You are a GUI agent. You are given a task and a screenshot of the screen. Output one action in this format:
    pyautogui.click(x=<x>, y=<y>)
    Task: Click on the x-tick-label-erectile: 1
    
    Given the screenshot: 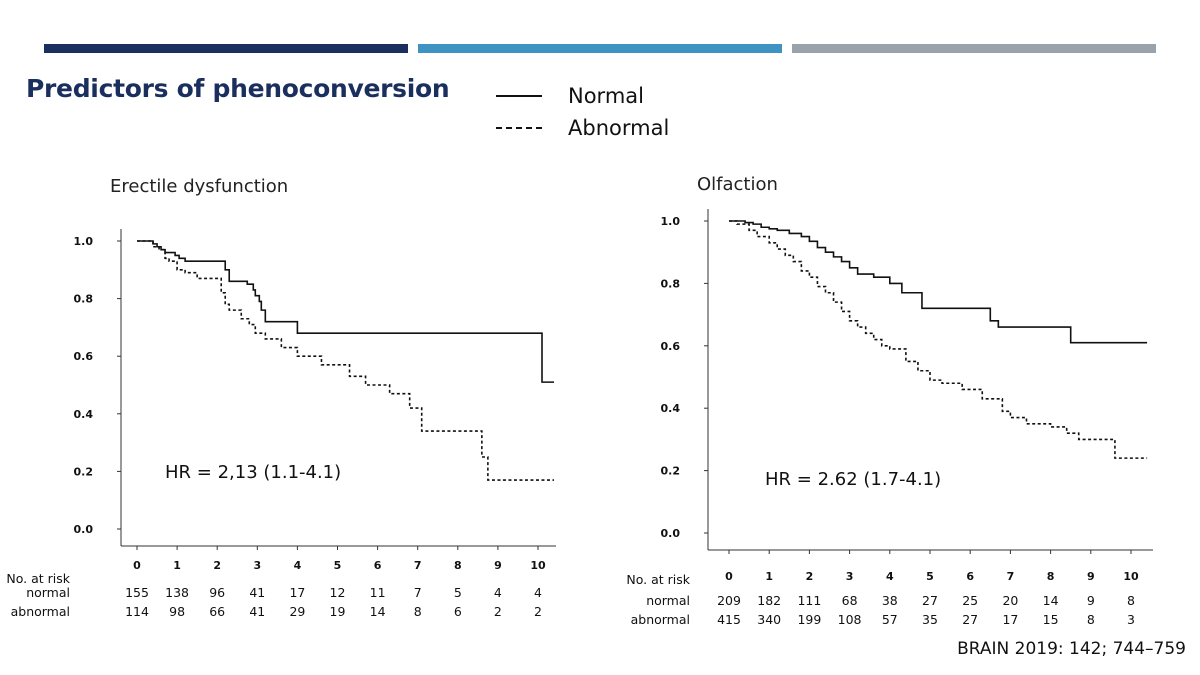 What is the action you would take?
    pyautogui.click(x=177, y=565)
    